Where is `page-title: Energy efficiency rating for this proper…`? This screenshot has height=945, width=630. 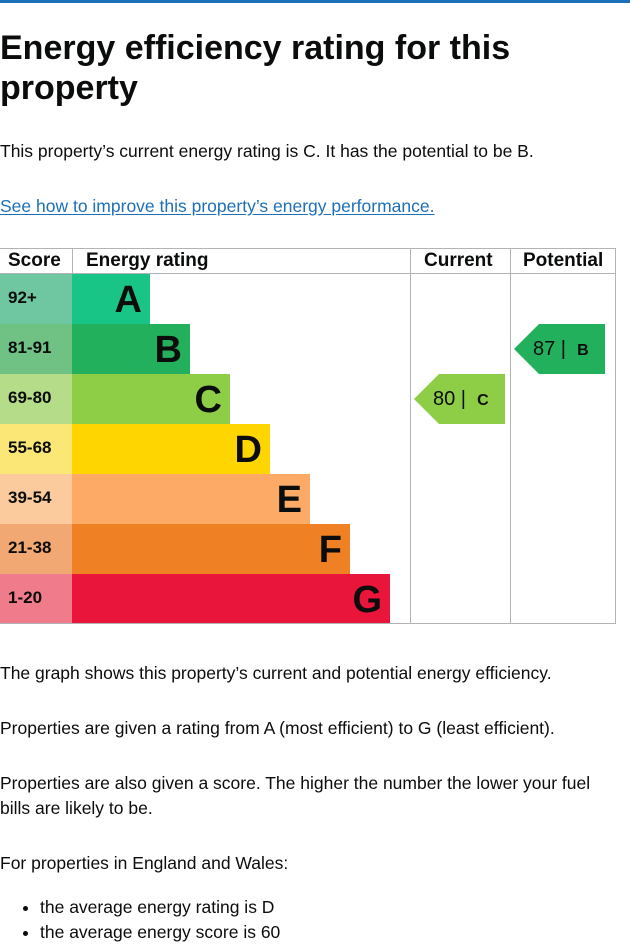
page-title: Energy efficiency rating for this proper… is located at coordinates (255, 68).